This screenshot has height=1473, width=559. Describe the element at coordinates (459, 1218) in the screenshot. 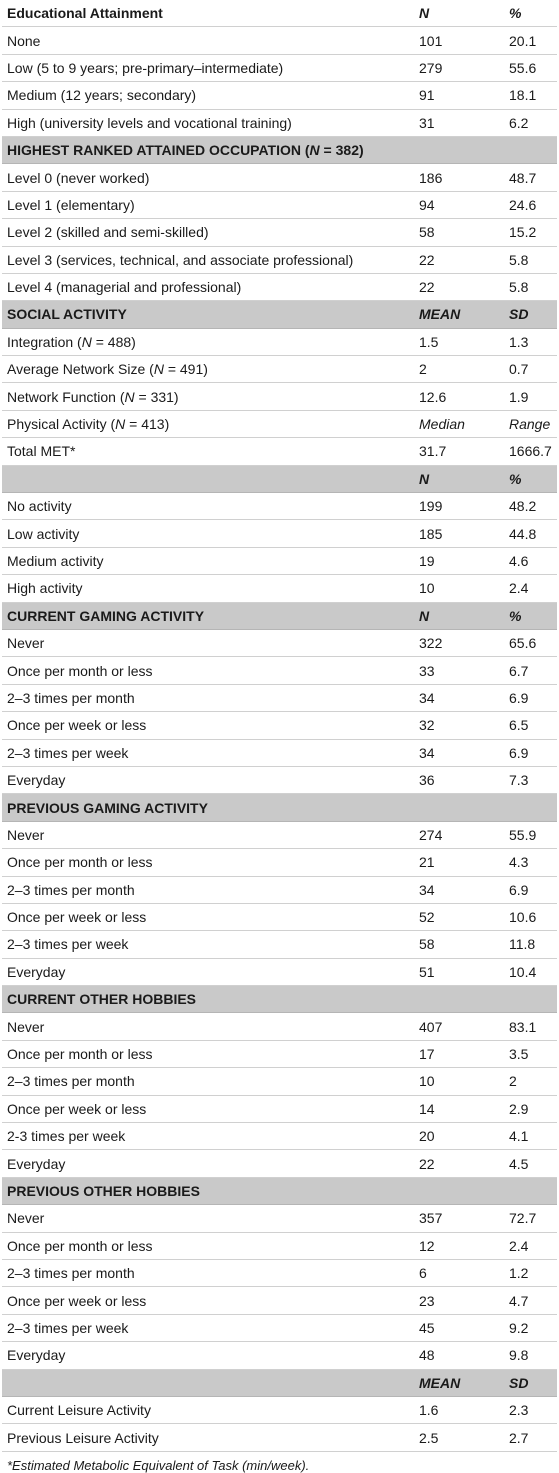

I see `value-cell-1: 357` at that location.